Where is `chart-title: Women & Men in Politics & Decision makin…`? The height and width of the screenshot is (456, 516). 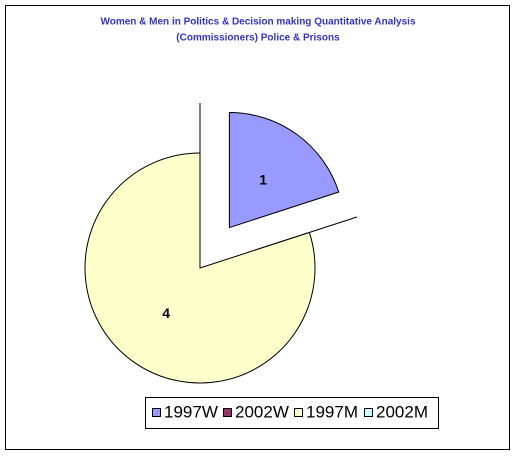
chart-title: Women & Men in Politics & Decision makin… is located at coordinates (258, 22).